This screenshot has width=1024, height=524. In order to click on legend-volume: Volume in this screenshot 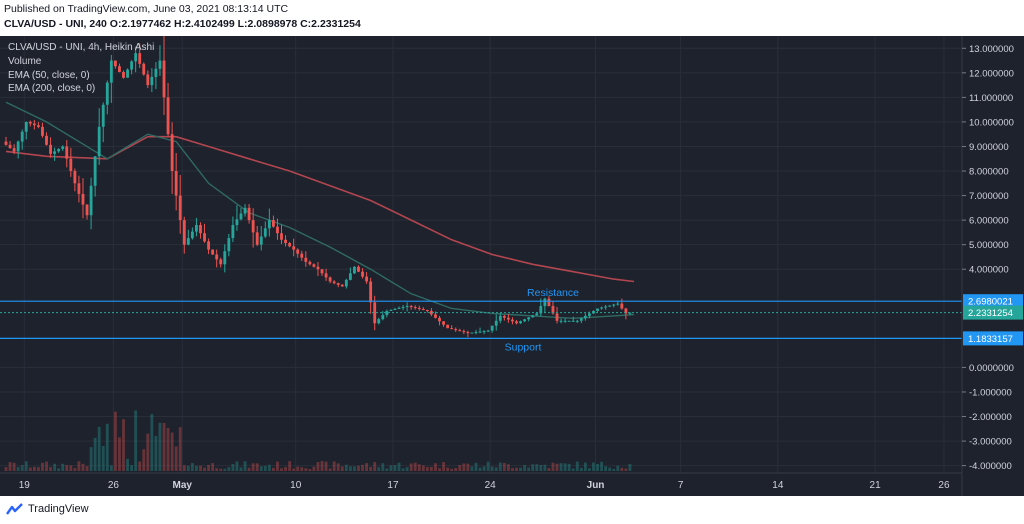, I will do `click(25, 61)`.